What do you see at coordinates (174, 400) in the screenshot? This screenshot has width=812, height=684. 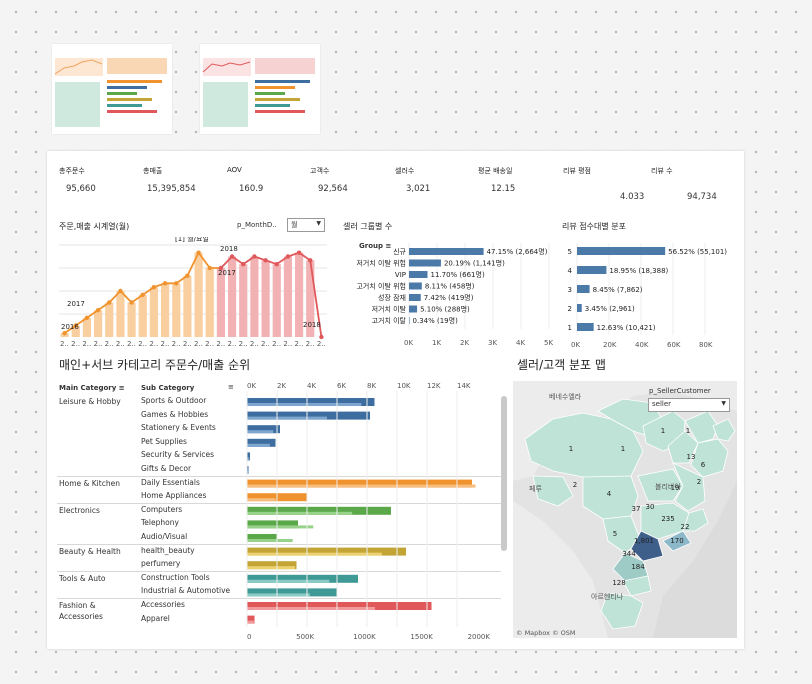 I see `sub-category-label: Sports & Outdoor` at bounding box center [174, 400].